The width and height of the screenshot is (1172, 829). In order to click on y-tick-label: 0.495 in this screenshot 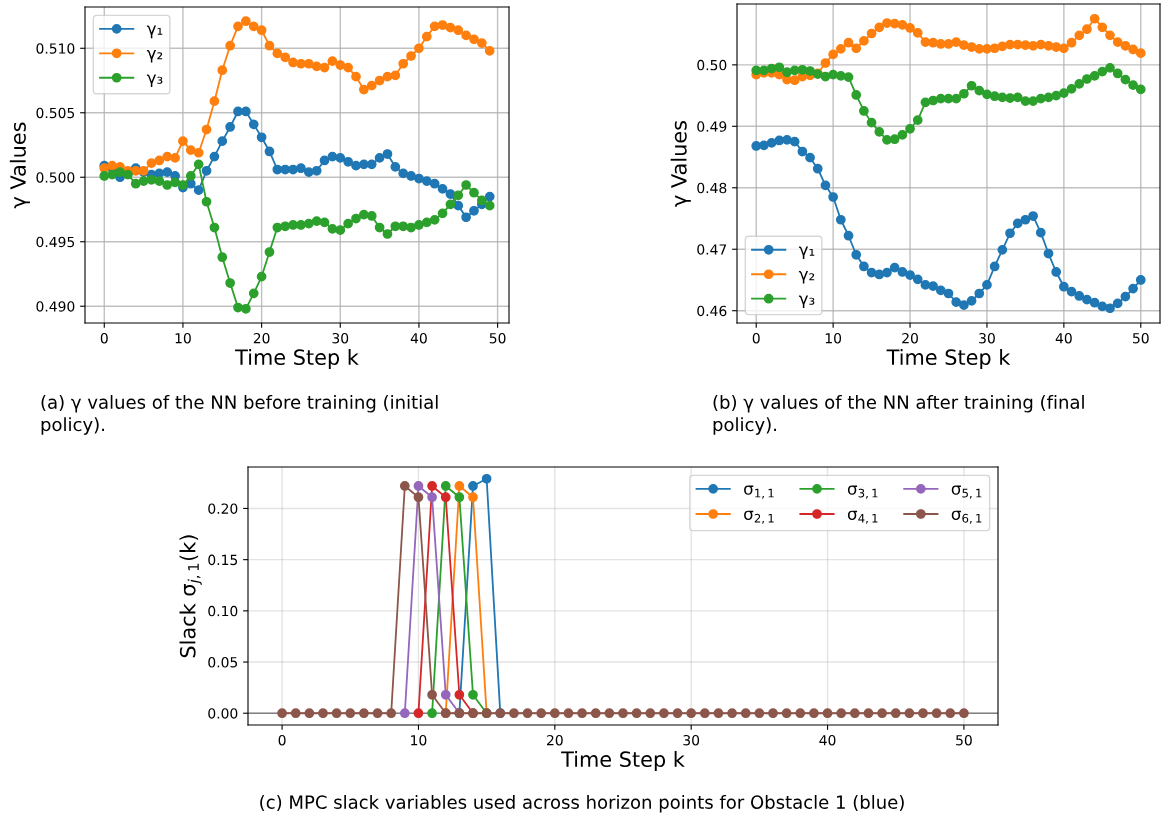, I will do `click(55, 242)`.